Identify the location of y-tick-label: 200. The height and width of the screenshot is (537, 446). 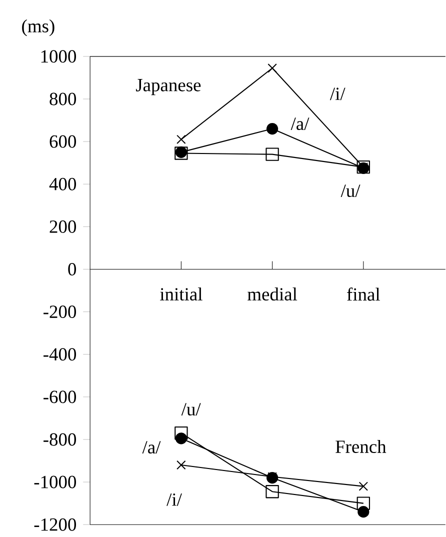
(63, 226).